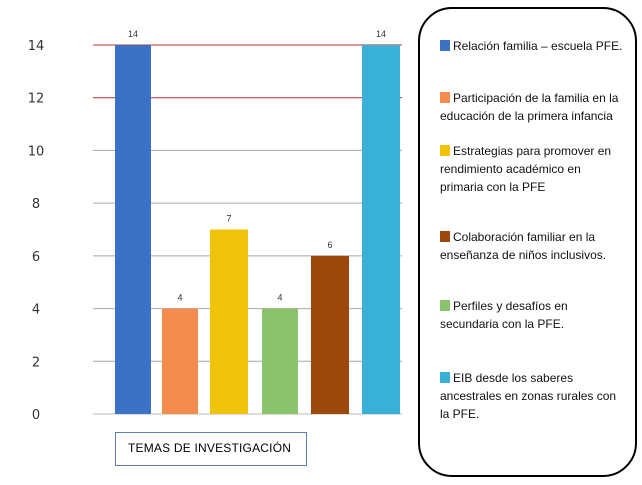 This screenshot has height=485, width=642. I want to click on x-axis-title: TEMAS DE INVESTIGACIÓN, so click(210, 448).